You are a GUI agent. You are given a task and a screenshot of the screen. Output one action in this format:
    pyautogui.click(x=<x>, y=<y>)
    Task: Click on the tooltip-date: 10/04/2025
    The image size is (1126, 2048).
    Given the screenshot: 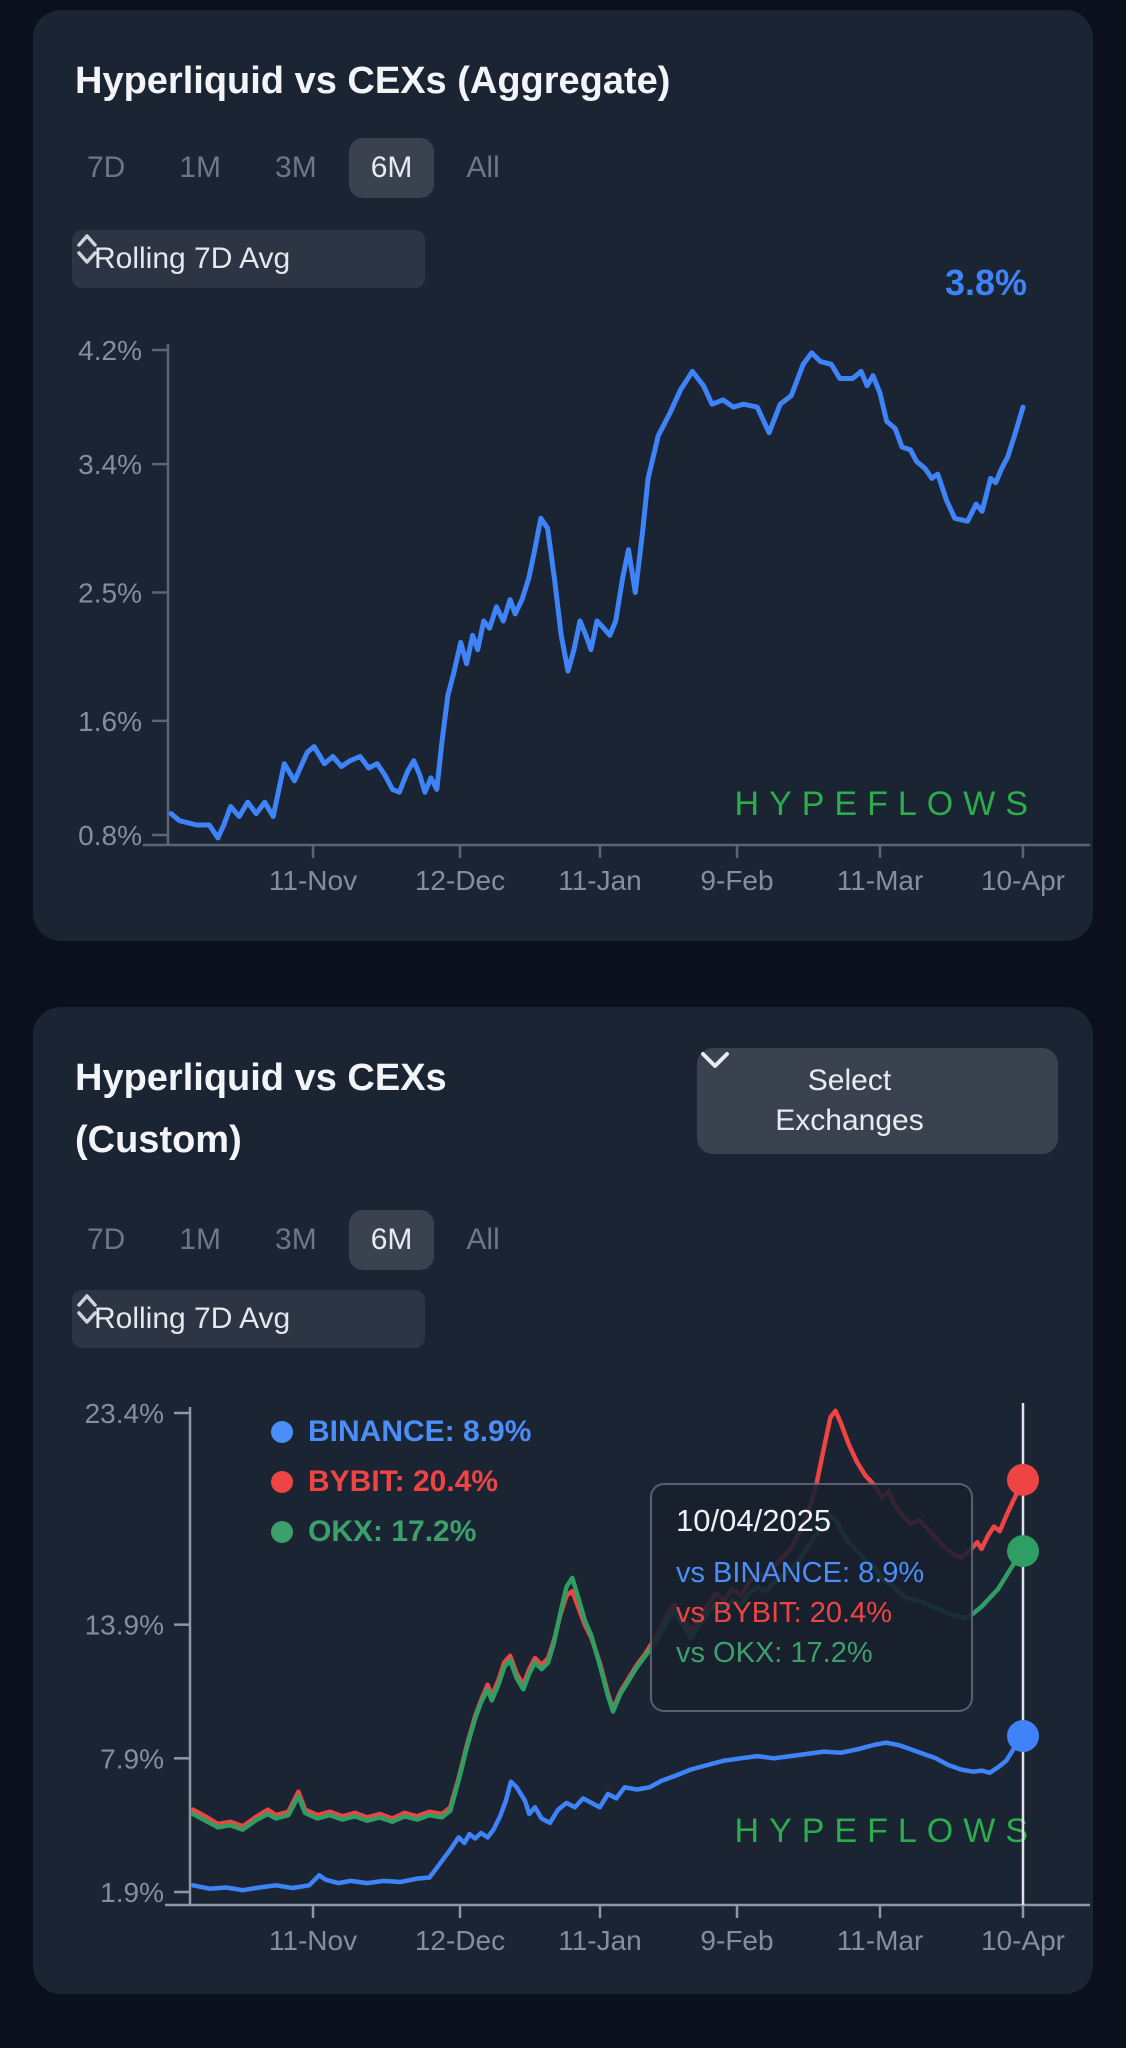 What is the action you would take?
    pyautogui.click(x=754, y=1520)
    